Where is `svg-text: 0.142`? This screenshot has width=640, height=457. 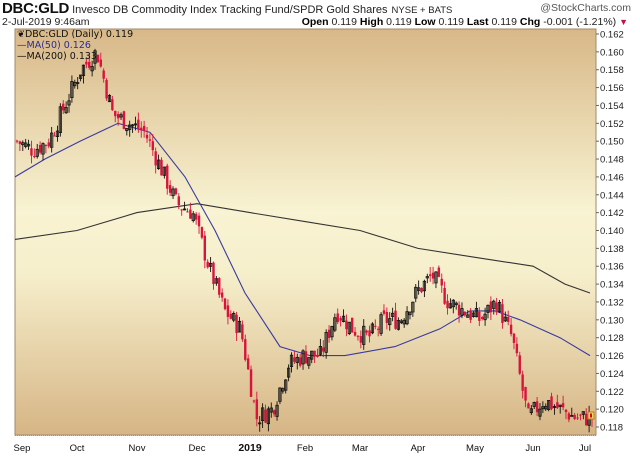
svg-text: 0.142 is located at coordinates (612, 213).